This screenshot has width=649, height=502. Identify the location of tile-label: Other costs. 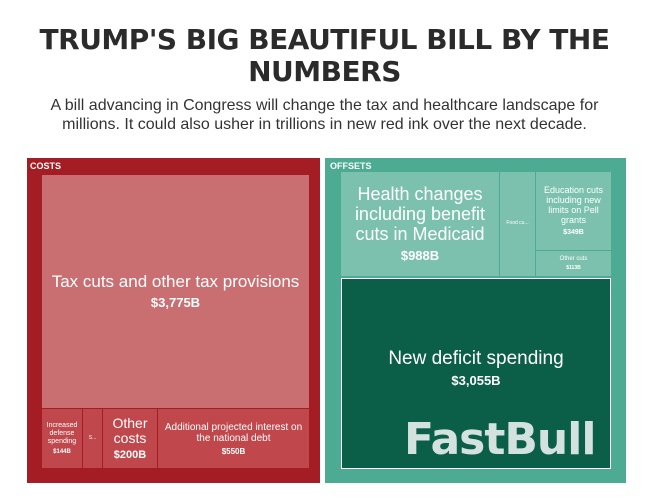
(130, 430).